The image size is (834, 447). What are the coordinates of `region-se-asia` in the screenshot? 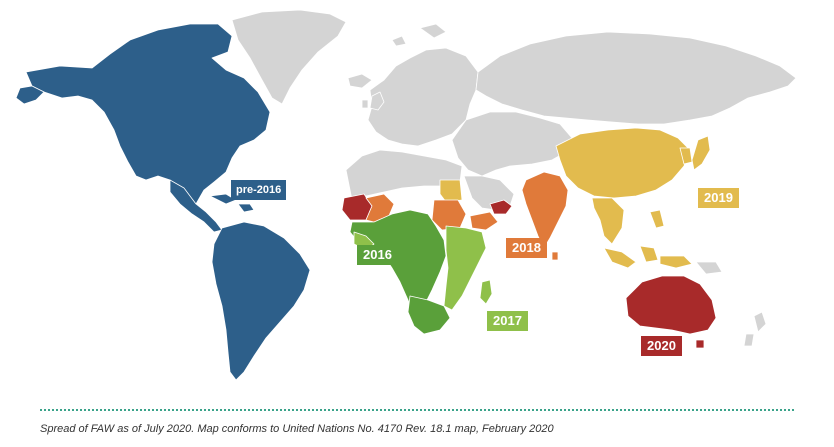 It's located at (608, 221).